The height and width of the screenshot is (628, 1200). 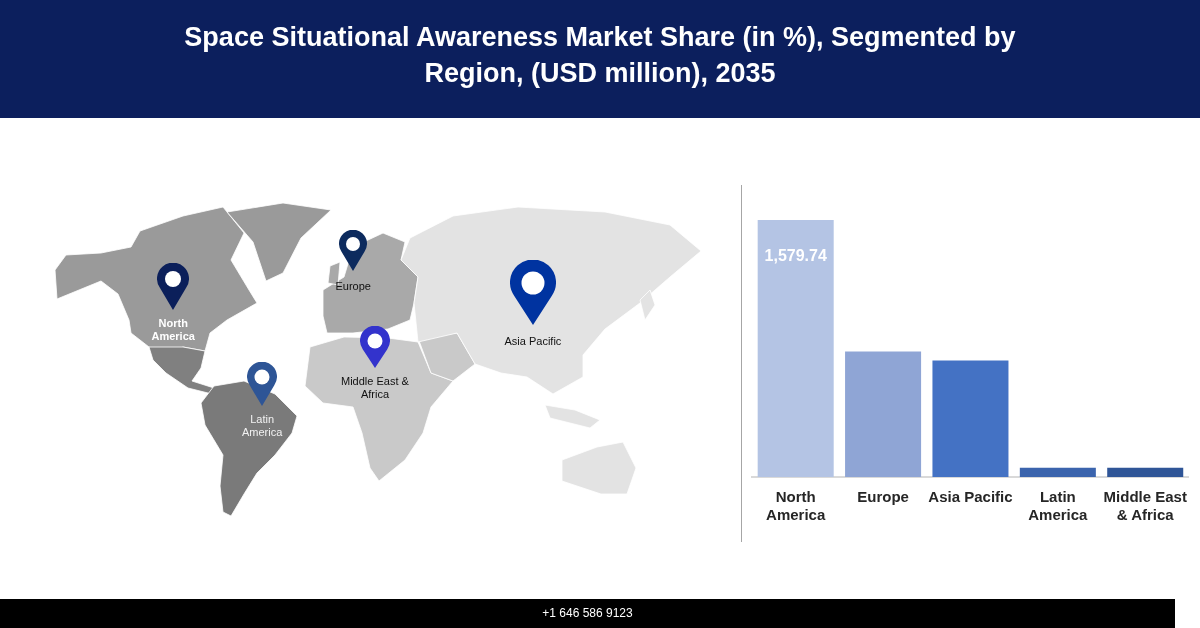 What do you see at coordinates (1145, 506) in the screenshot?
I see `x-tick-label: Middle East & Africa` at bounding box center [1145, 506].